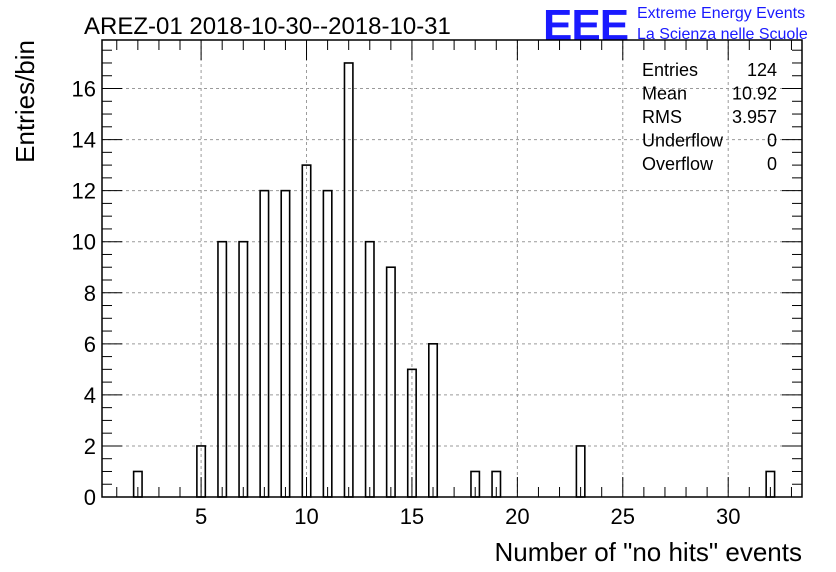 Image resolution: width=836 pixels, height=572 pixels. What do you see at coordinates (662, 117) in the screenshot?
I see `stats-label: RMS` at bounding box center [662, 117].